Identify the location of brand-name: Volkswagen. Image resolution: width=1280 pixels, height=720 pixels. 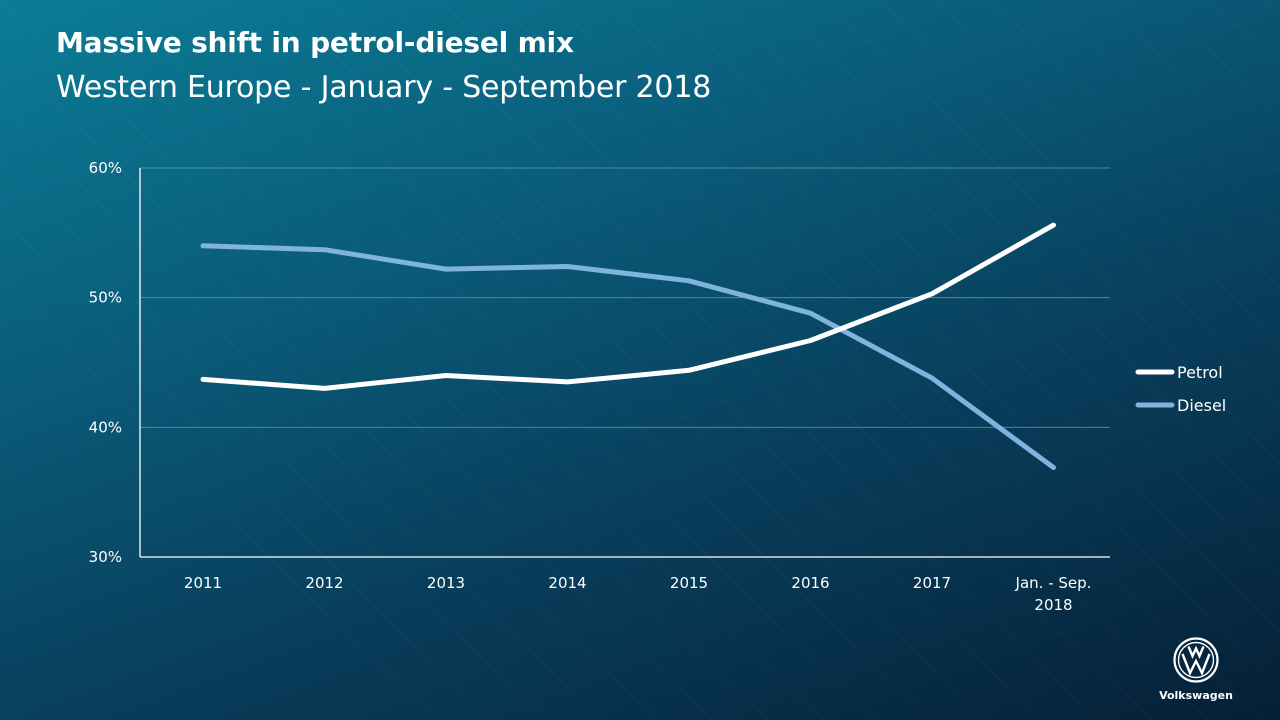
(1196, 695).